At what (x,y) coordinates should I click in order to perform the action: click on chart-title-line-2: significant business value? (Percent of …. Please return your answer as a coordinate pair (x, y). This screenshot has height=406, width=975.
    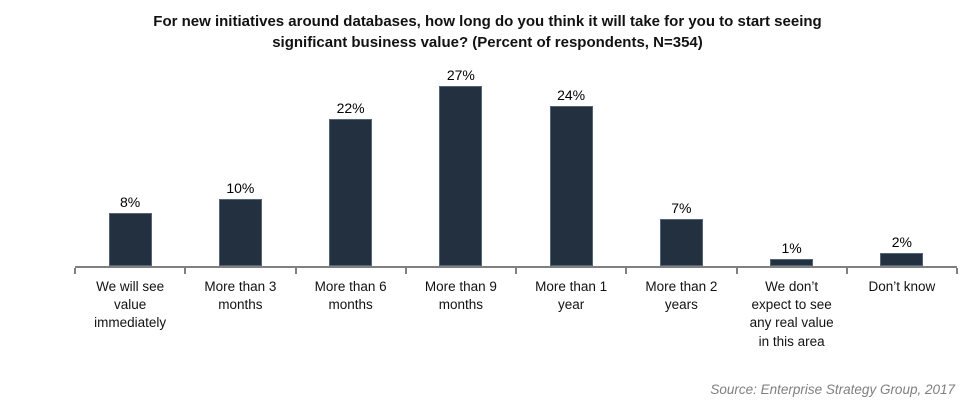
    Looking at the image, I should click on (487, 42).